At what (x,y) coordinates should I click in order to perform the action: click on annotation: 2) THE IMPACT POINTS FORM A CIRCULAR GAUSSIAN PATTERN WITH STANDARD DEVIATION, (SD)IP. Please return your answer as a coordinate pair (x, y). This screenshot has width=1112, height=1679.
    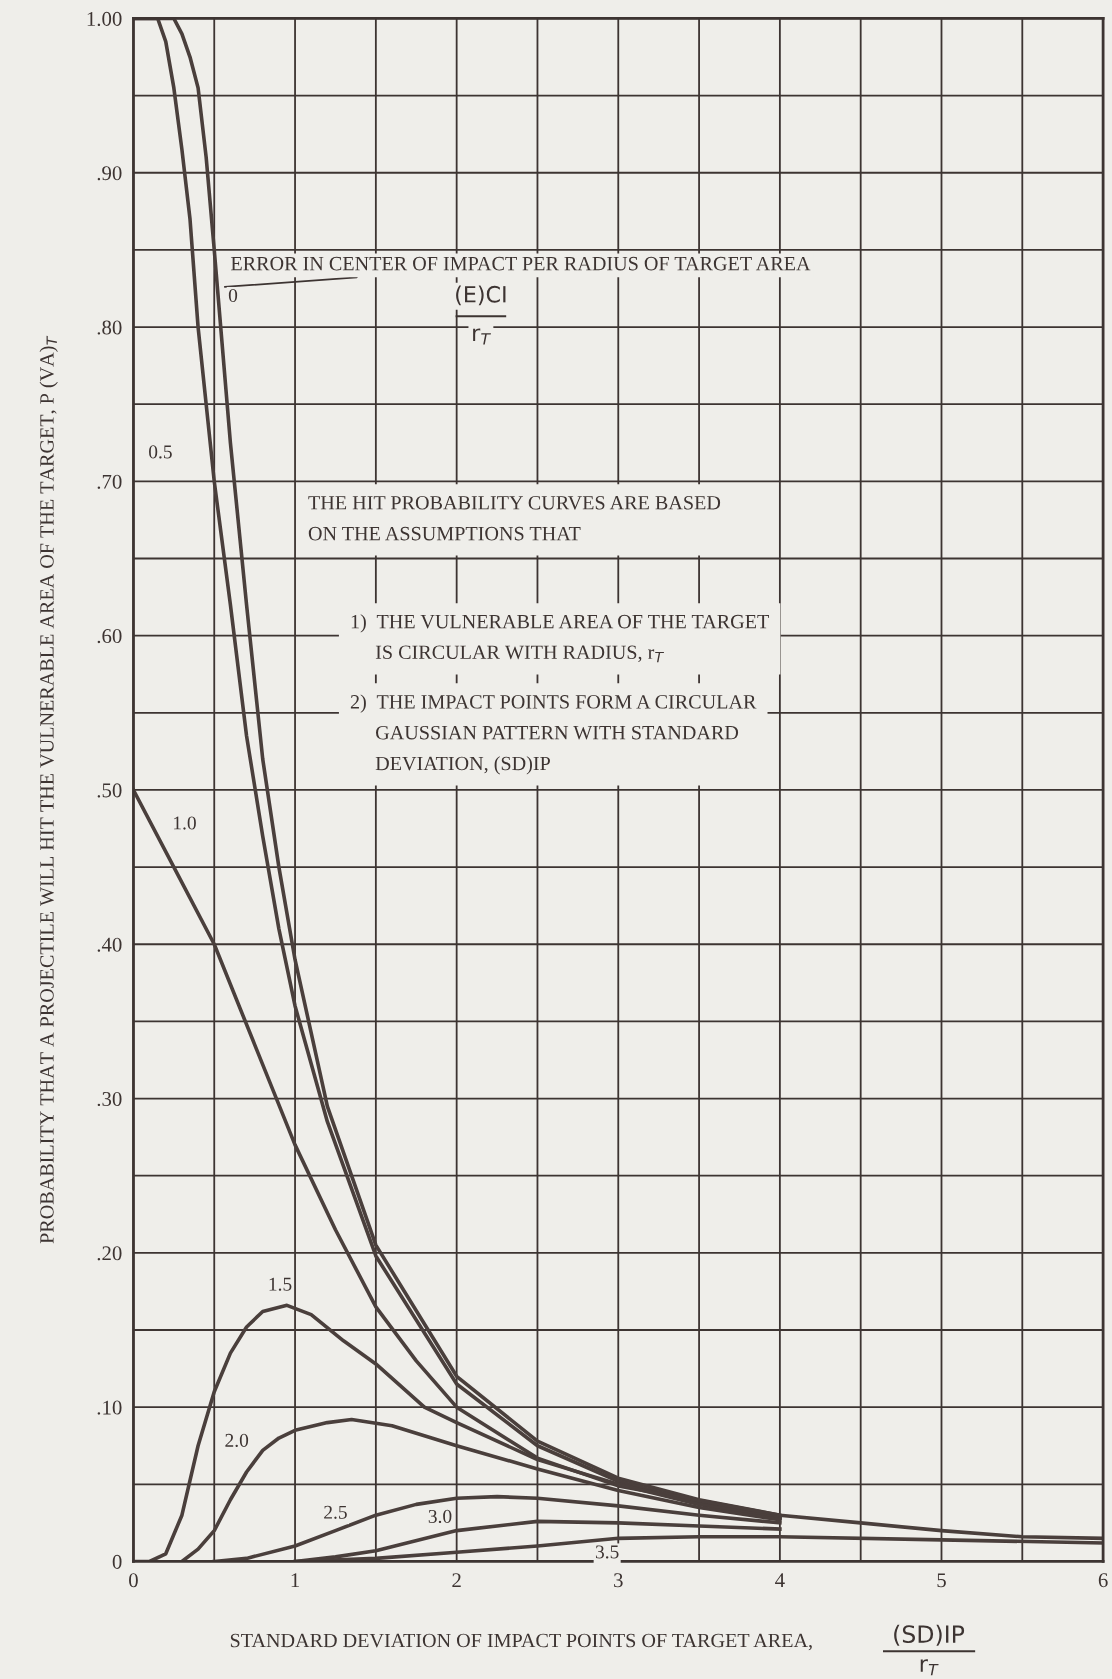
    Looking at the image, I should click on (553, 734).